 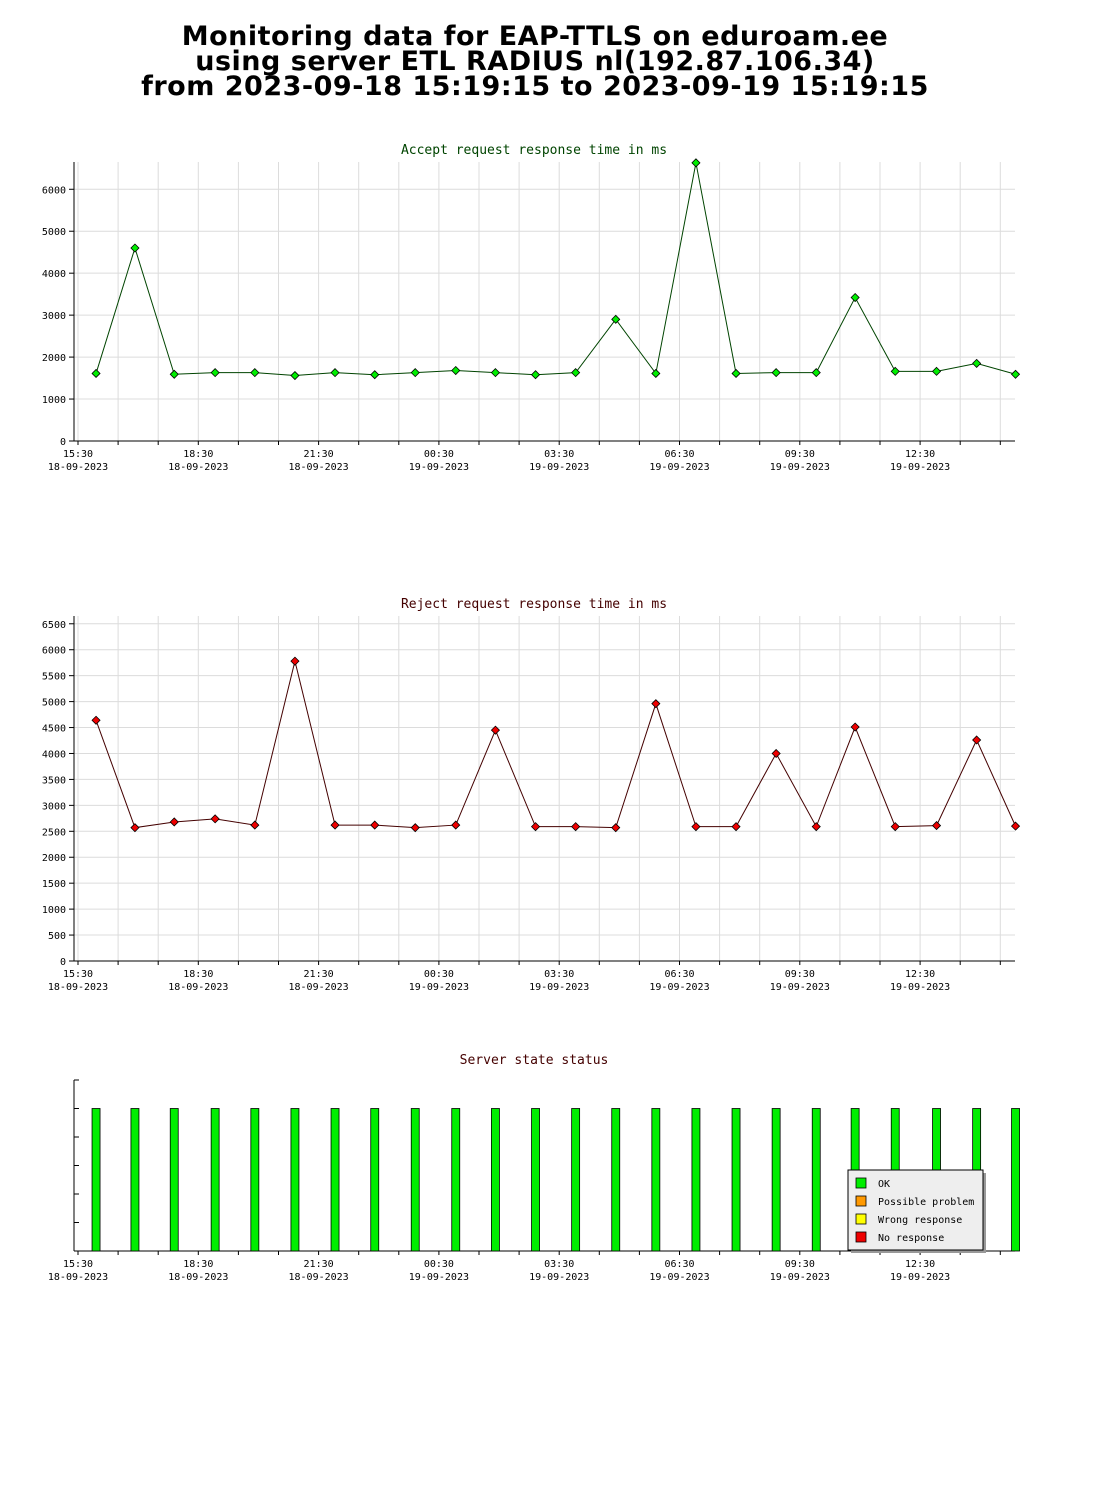 What do you see at coordinates (920, 1220) in the screenshot?
I see `legend-label: Wrong response` at bounding box center [920, 1220].